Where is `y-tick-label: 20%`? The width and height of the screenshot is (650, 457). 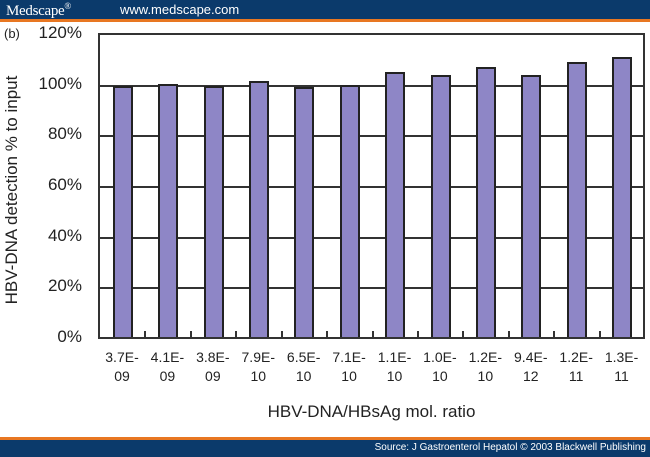
y-tick-label: 20% is located at coordinates (64, 286).